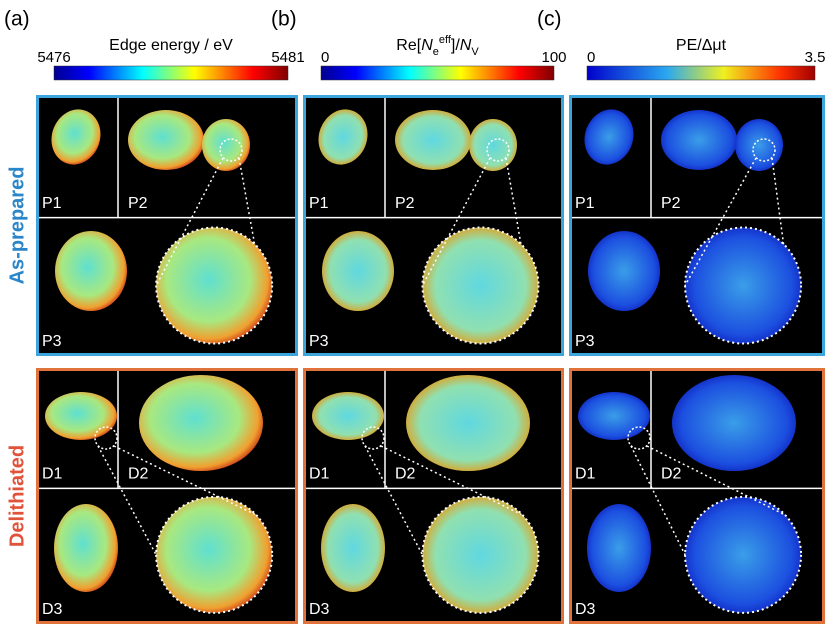 The image size is (827, 626). I want to click on panel-label: (a), so click(17, 19).